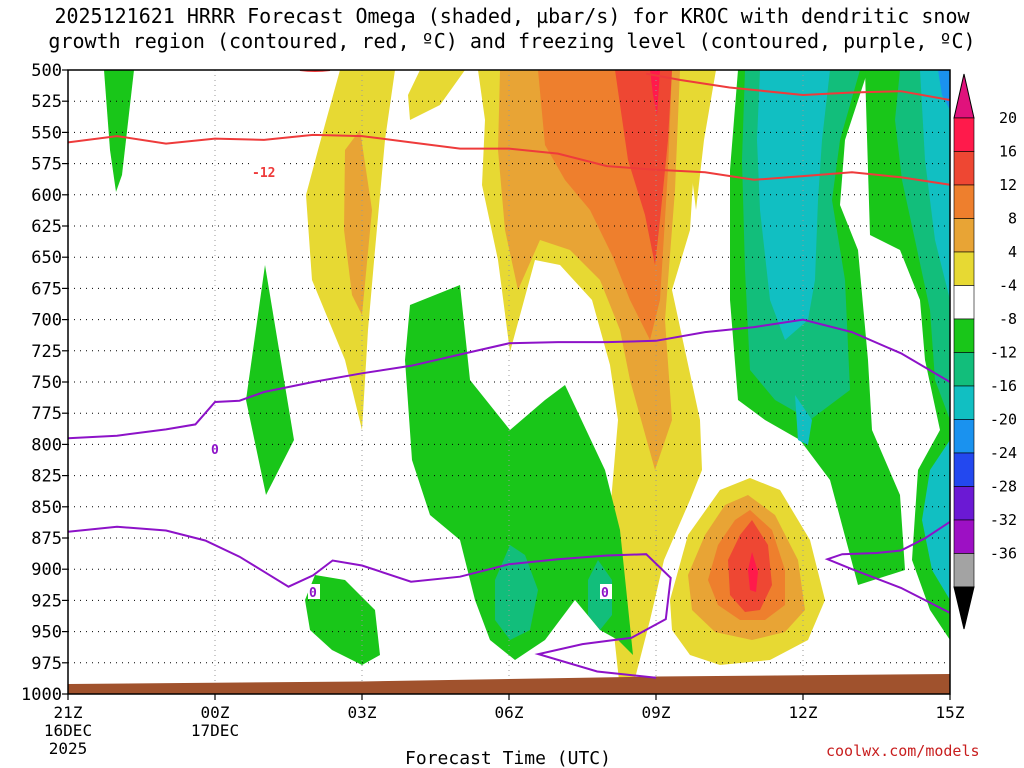 The width and height of the screenshot is (1024, 768). I want to click on freezing-lower-label: 0, so click(313, 593).